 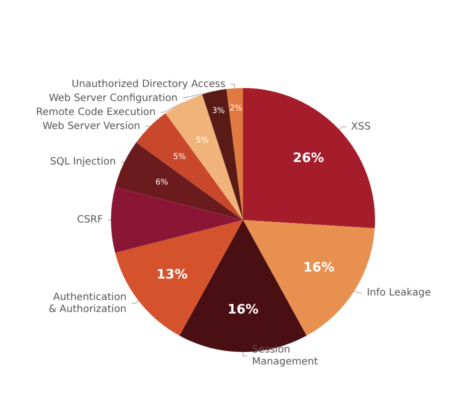 What do you see at coordinates (113, 98) in the screenshot?
I see `slice-label: Web Server Configuration` at bounding box center [113, 98].